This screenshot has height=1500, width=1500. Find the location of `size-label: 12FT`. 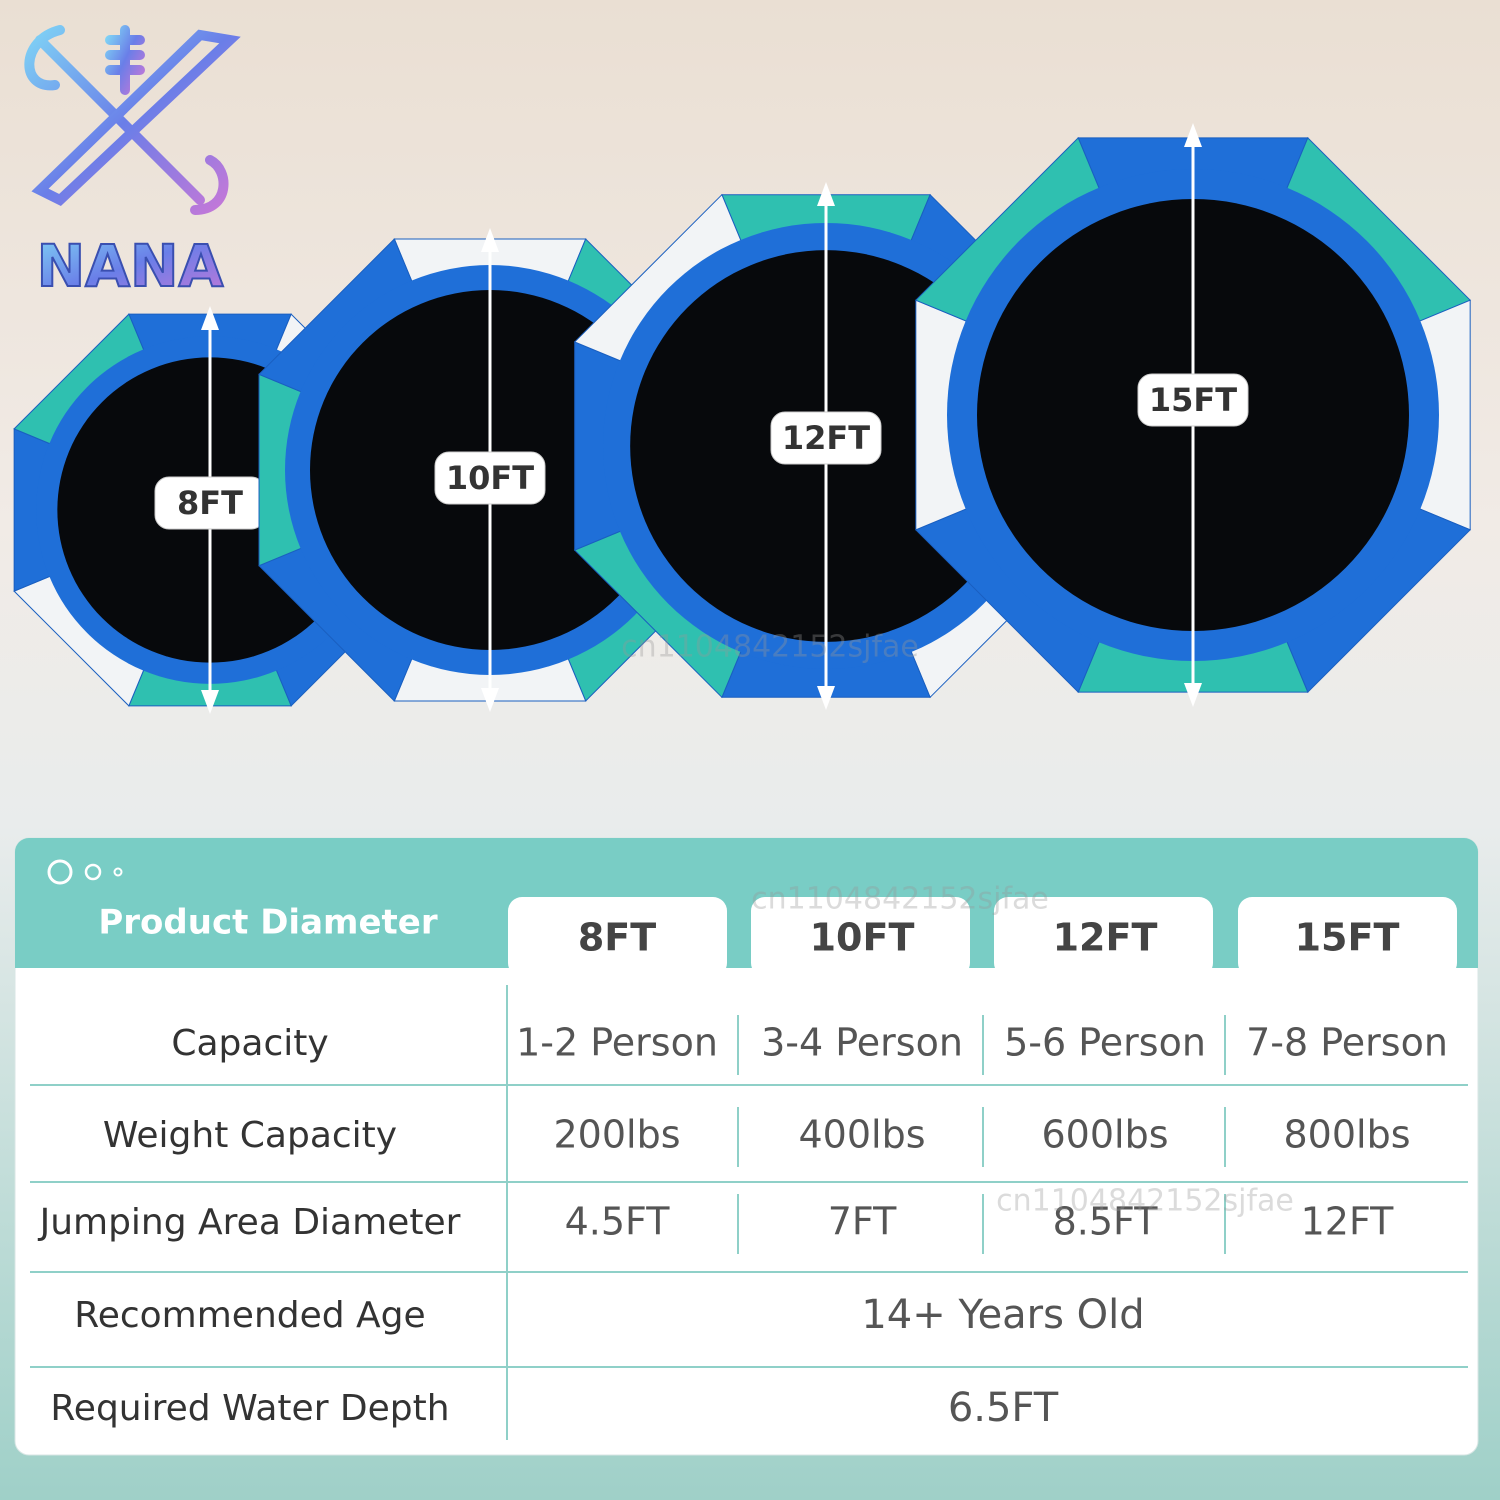

size-label: 12FT is located at coordinates (826, 438).